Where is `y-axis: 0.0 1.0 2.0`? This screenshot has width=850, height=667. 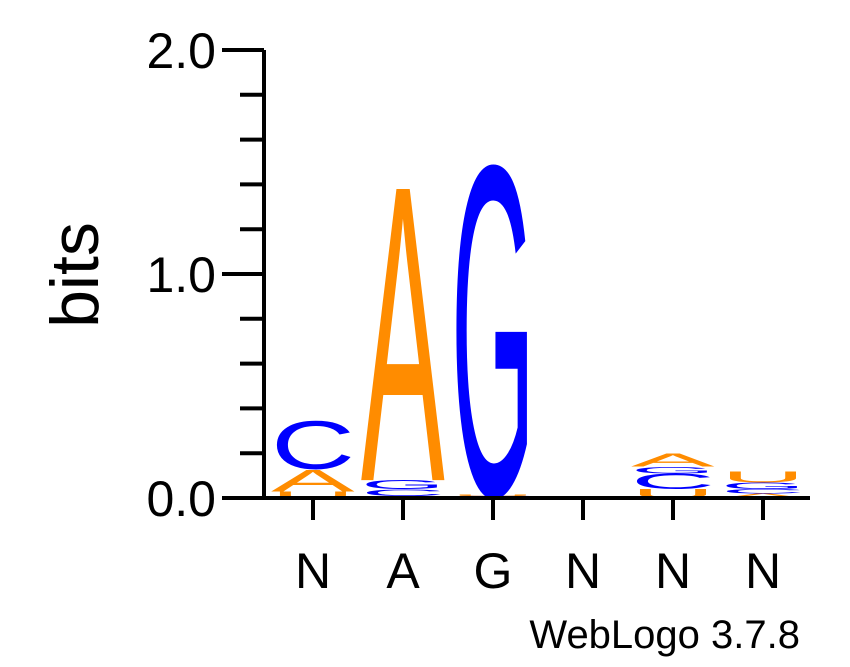 y-axis: 0.0 1.0 2.0 is located at coordinates (205, 275).